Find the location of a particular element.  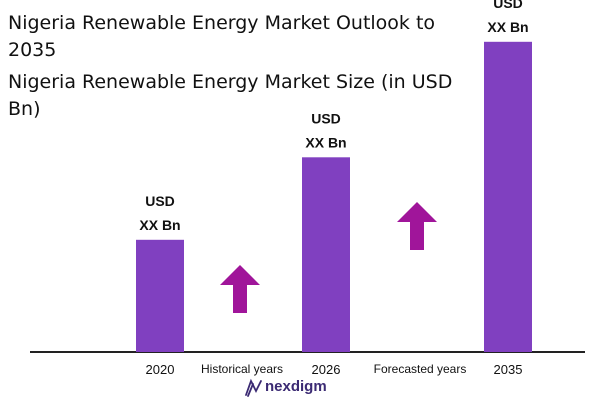

x-tick-label: 2020 is located at coordinates (160, 369).